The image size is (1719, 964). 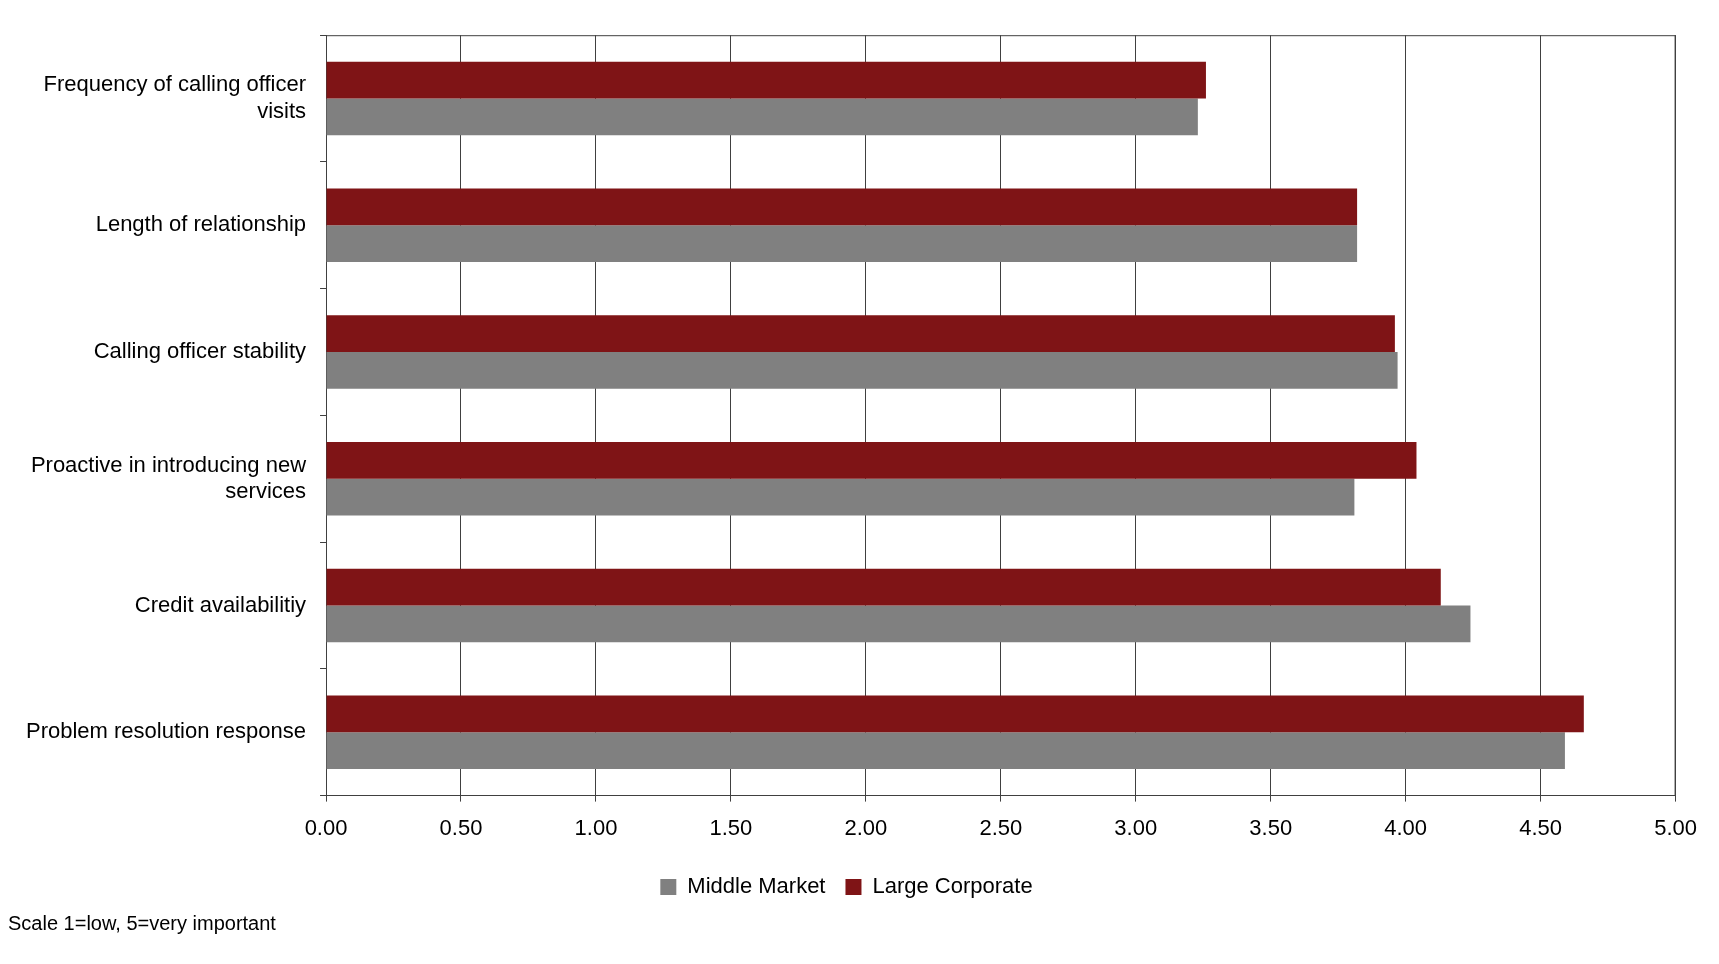 What do you see at coordinates (201, 224) in the screenshot?
I see `y-tick-label: Length of relationship` at bounding box center [201, 224].